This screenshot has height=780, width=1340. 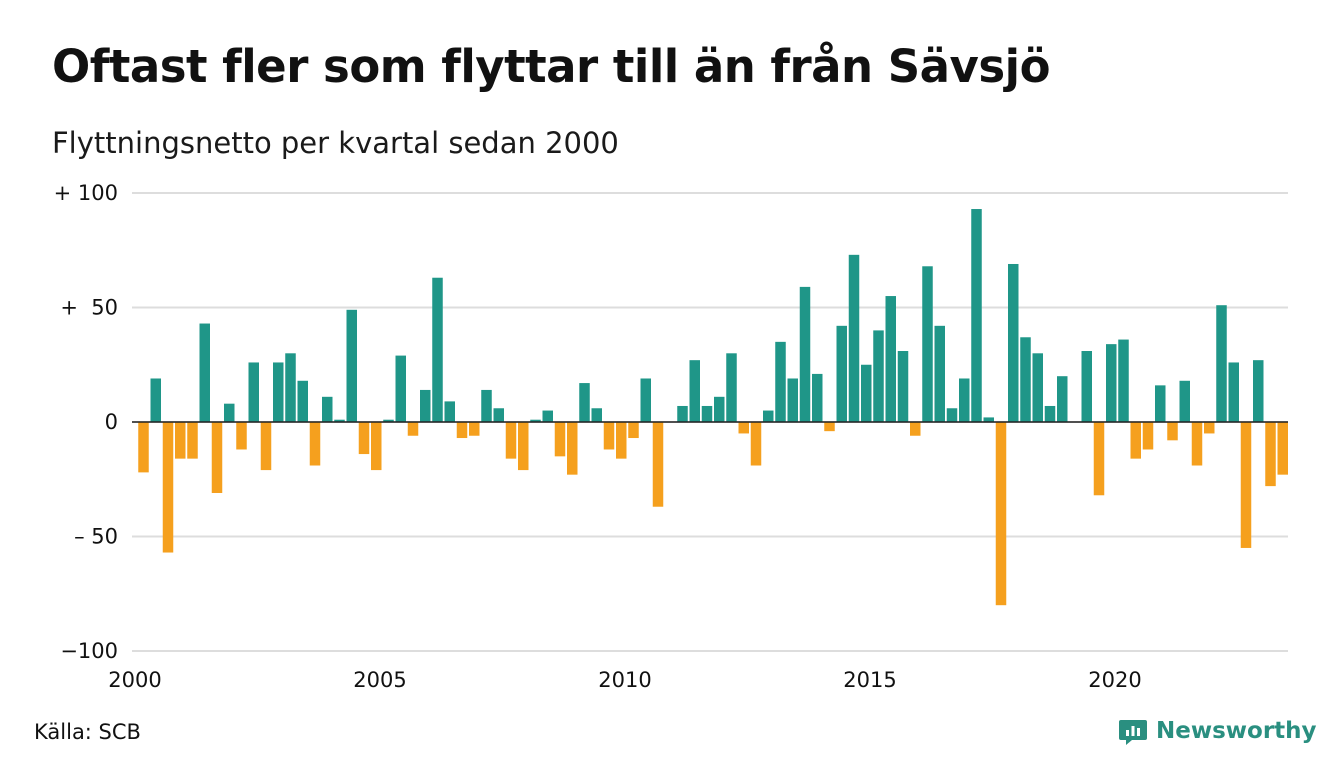 I want to click on y-tick-labels: + 100 + 50 0 – 50 −100, so click(x=86, y=422).